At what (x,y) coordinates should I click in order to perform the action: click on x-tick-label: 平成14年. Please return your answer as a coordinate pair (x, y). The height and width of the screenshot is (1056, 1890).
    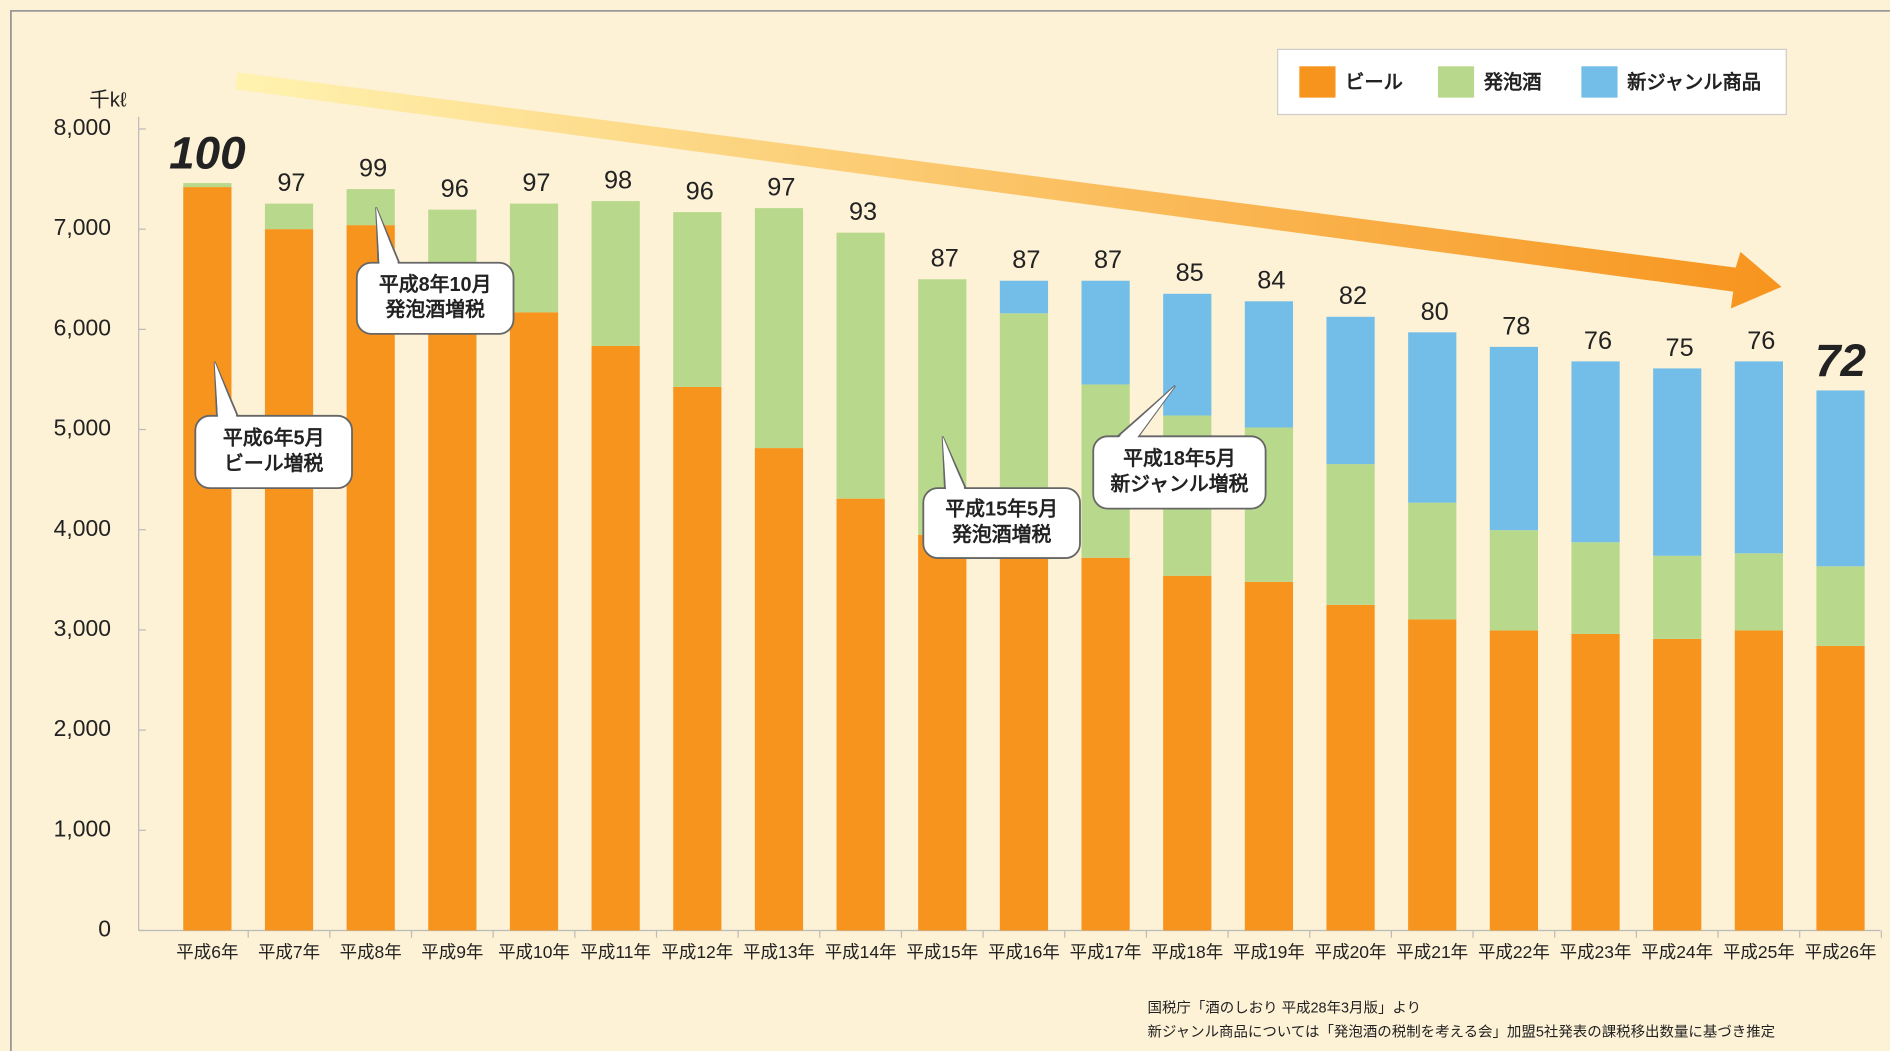
    Looking at the image, I should click on (861, 952).